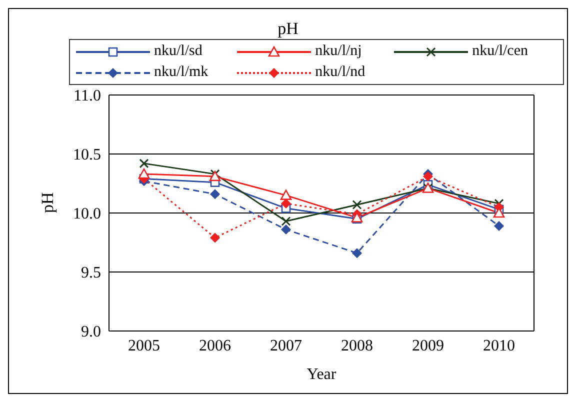 The height and width of the screenshot is (403, 577). Describe the element at coordinates (87, 96) in the screenshot. I see `y-tick-label: 11.0` at that location.